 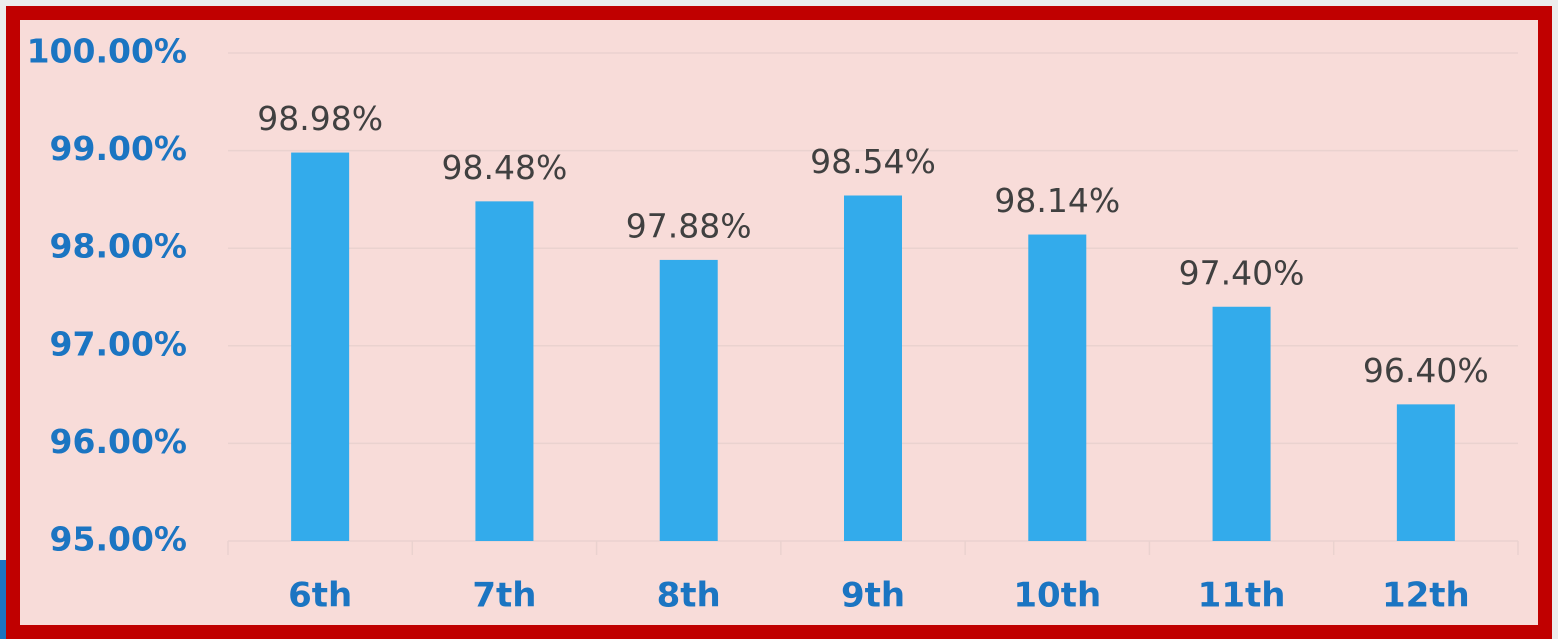 What do you see at coordinates (1426, 370) in the screenshot?
I see `value-label: 96.40%` at bounding box center [1426, 370].